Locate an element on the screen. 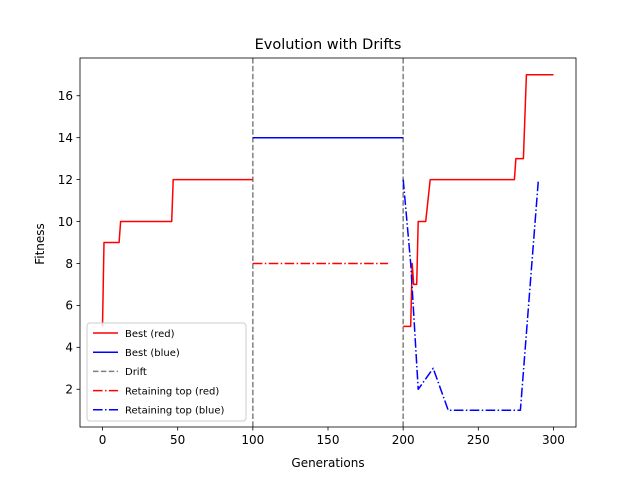 This screenshot has height=480, width=640. y-tick-label: 16 is located at coordinates (65, 96).